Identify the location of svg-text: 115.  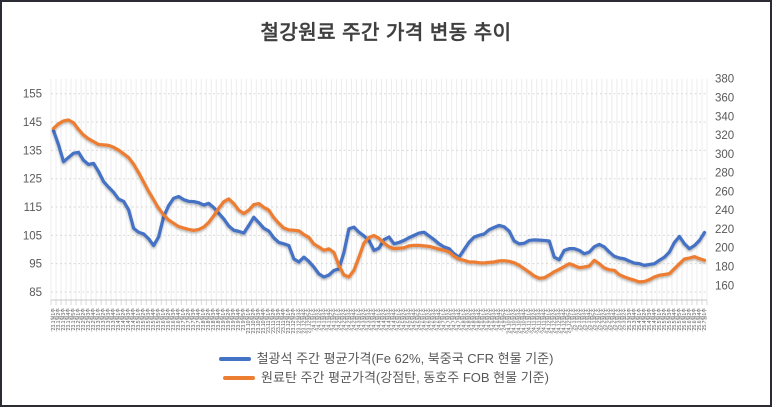
(33, 208).